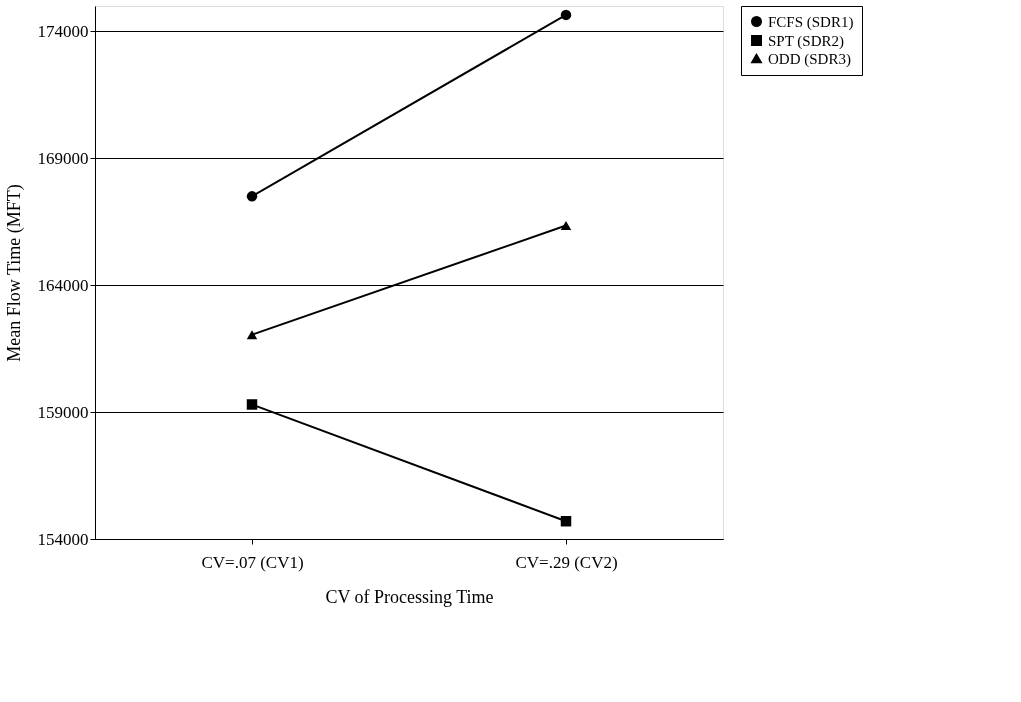  What do you see at coordinates (566, 562) in the screenshot?
I see `x-tick-label: CV=.29 (CV2)` at bounding box center [566, 562].